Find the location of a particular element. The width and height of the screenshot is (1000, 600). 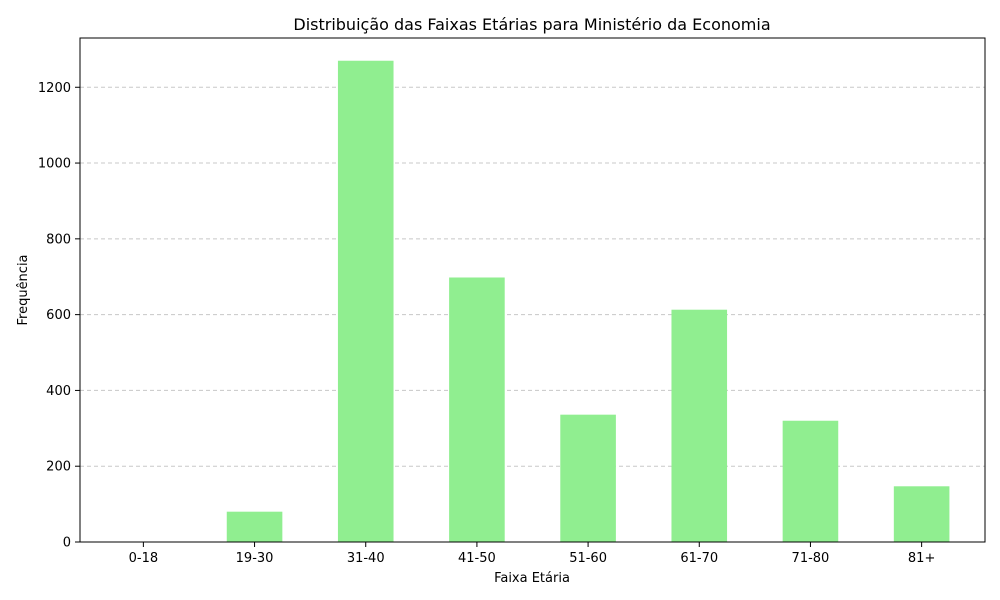

y-tick-label: 800 is located at coordinates (58, 239).